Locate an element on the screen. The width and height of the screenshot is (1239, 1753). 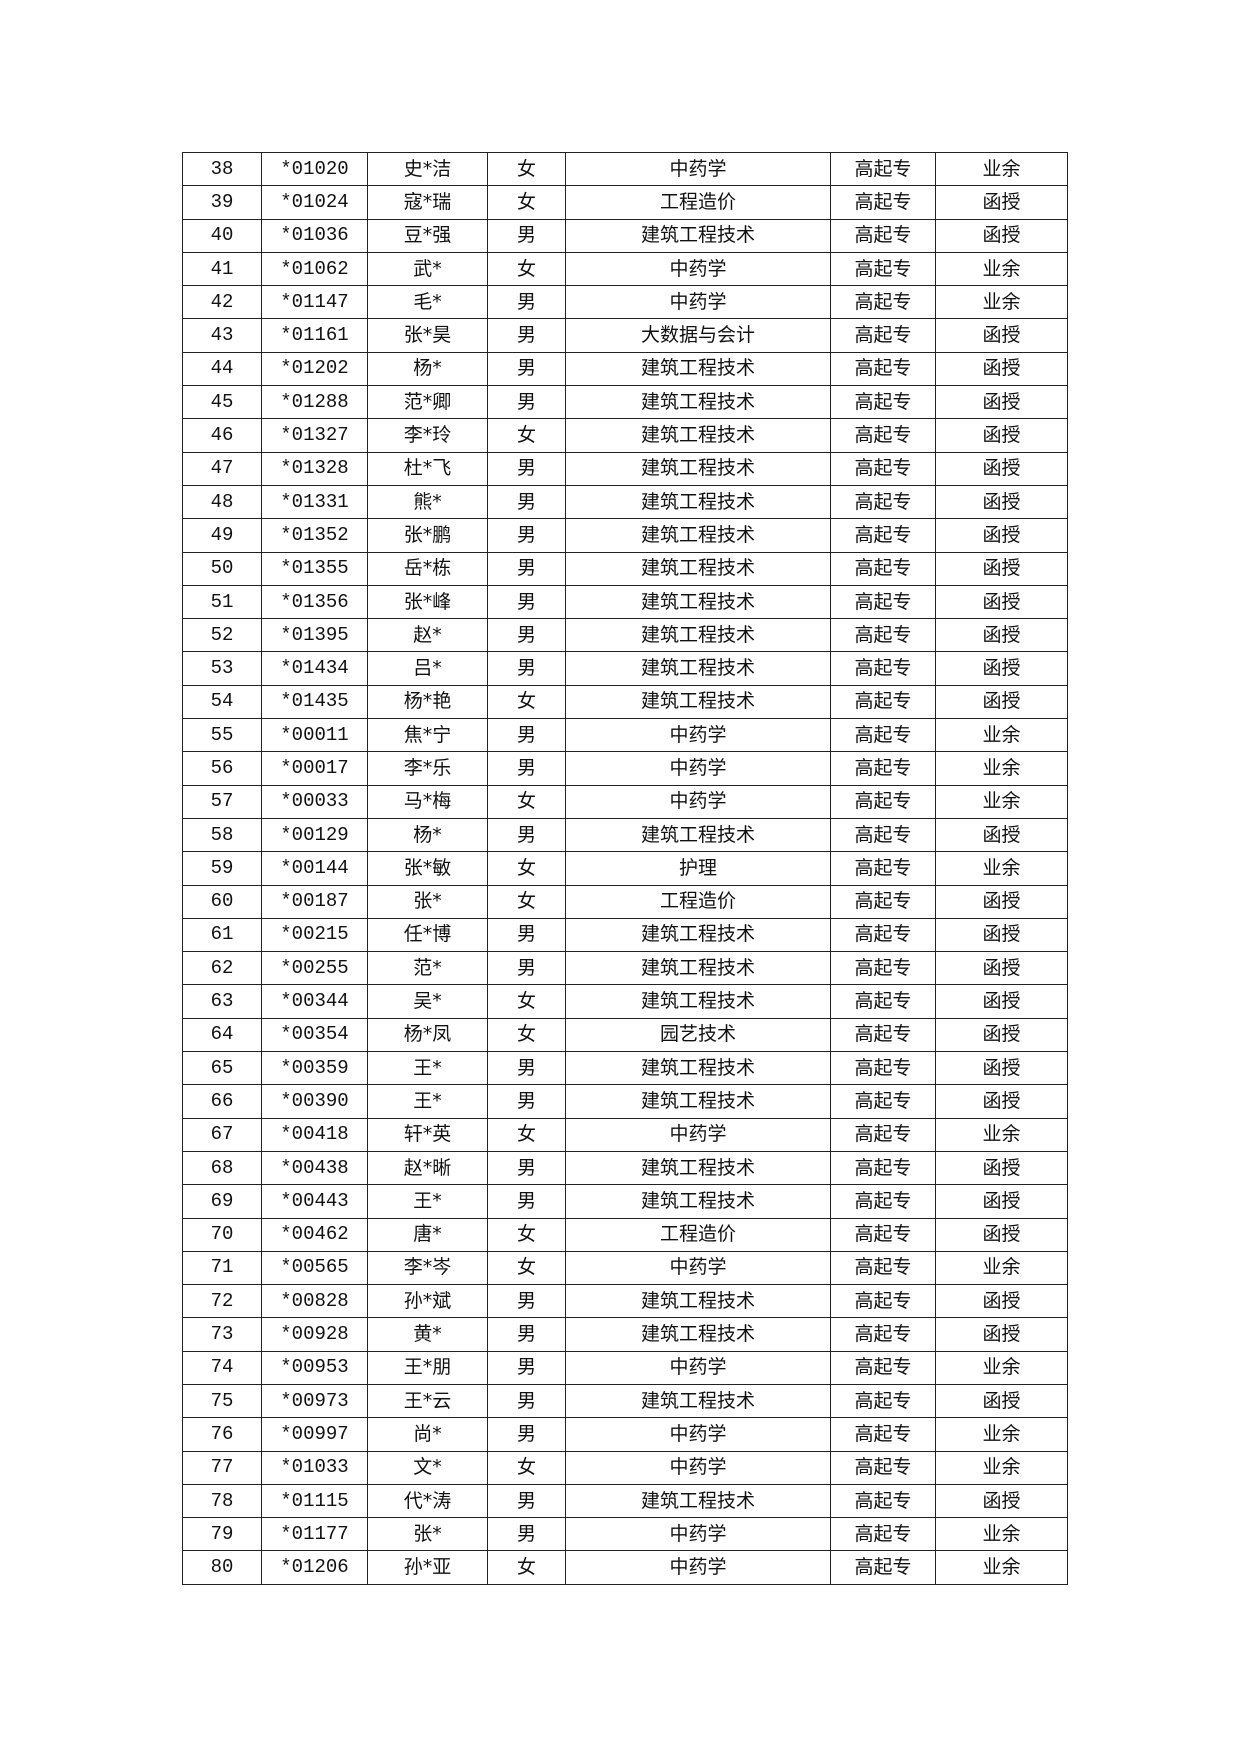
cell-id: *01395 is located at coordinates (314, 635).